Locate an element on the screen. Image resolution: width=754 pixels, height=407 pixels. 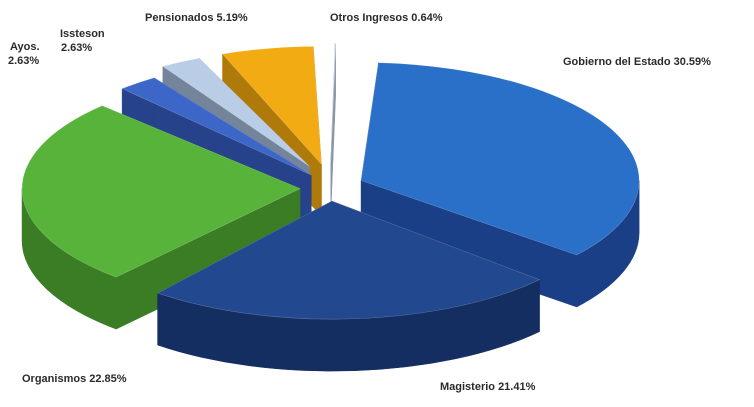
label-gobierno-del-estado: Gobierno del Estado 30.59% is located at coordinates (637, 62).